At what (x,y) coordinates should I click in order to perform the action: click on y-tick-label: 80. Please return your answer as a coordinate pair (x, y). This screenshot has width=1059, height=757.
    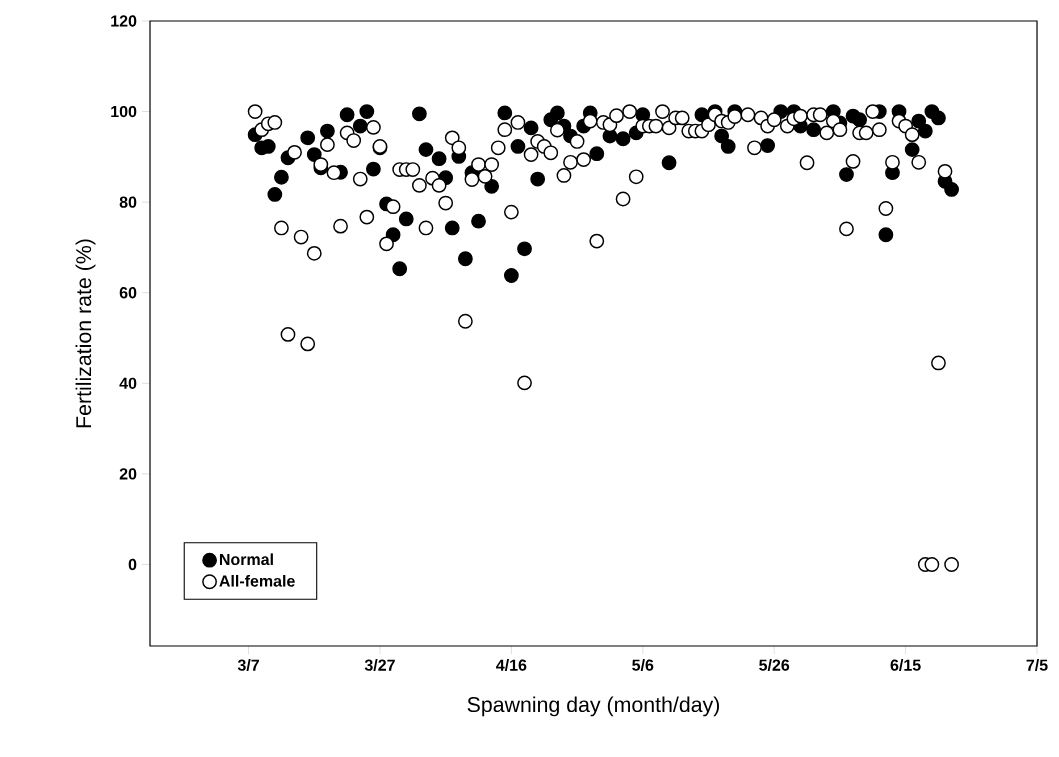
    Looking at the image, I should click on (128, 202).